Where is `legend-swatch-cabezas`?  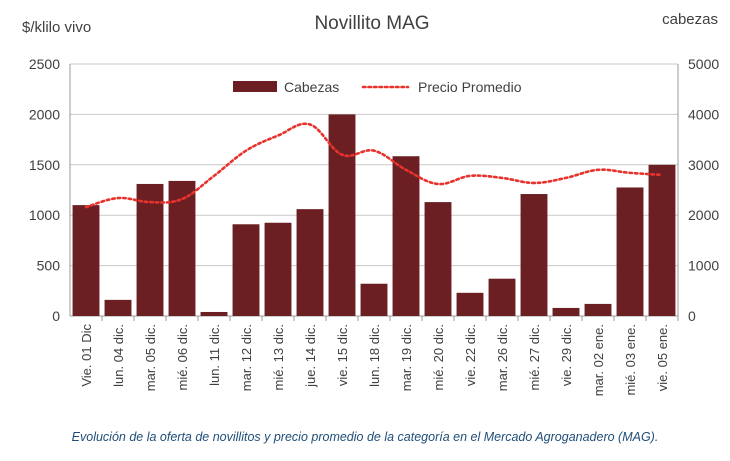 legend-swatch-cabezas is located at coordinates (255, 86).